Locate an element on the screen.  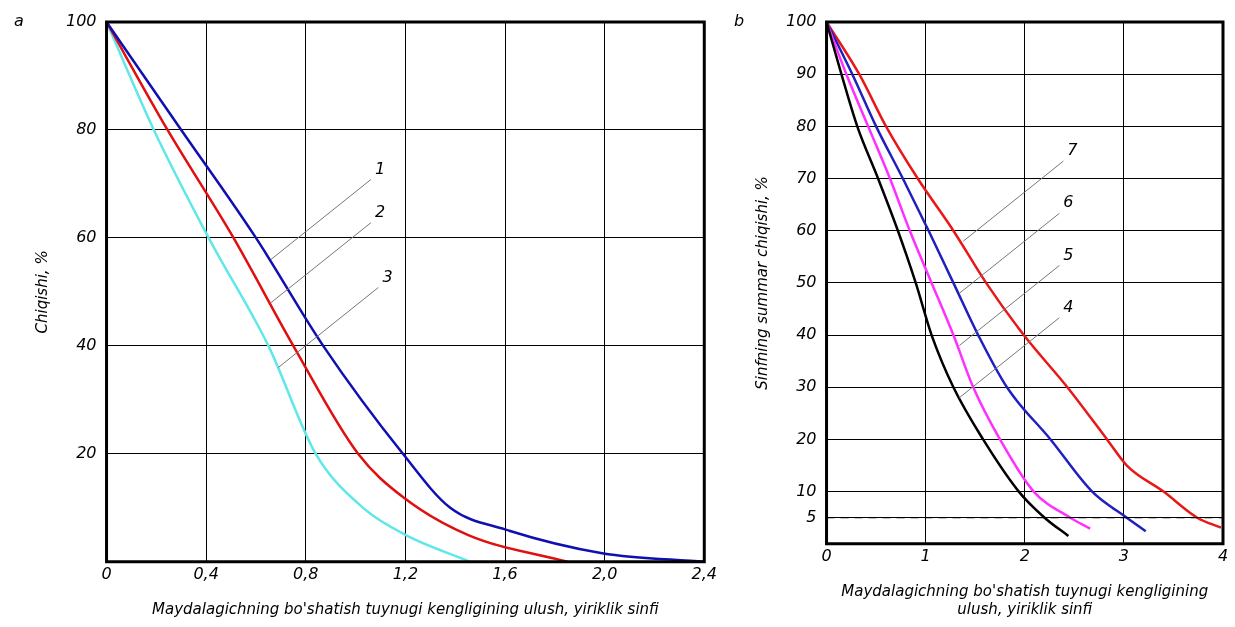
y-tick-label: 5 is located at coordinates (811, 516).